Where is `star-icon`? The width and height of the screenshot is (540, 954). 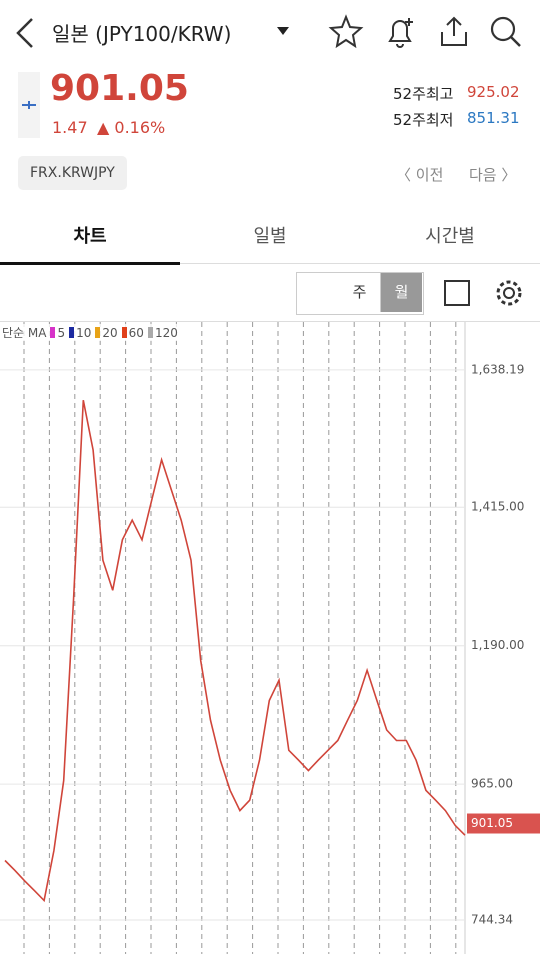
star-icon is located at coordinates (346, 32).